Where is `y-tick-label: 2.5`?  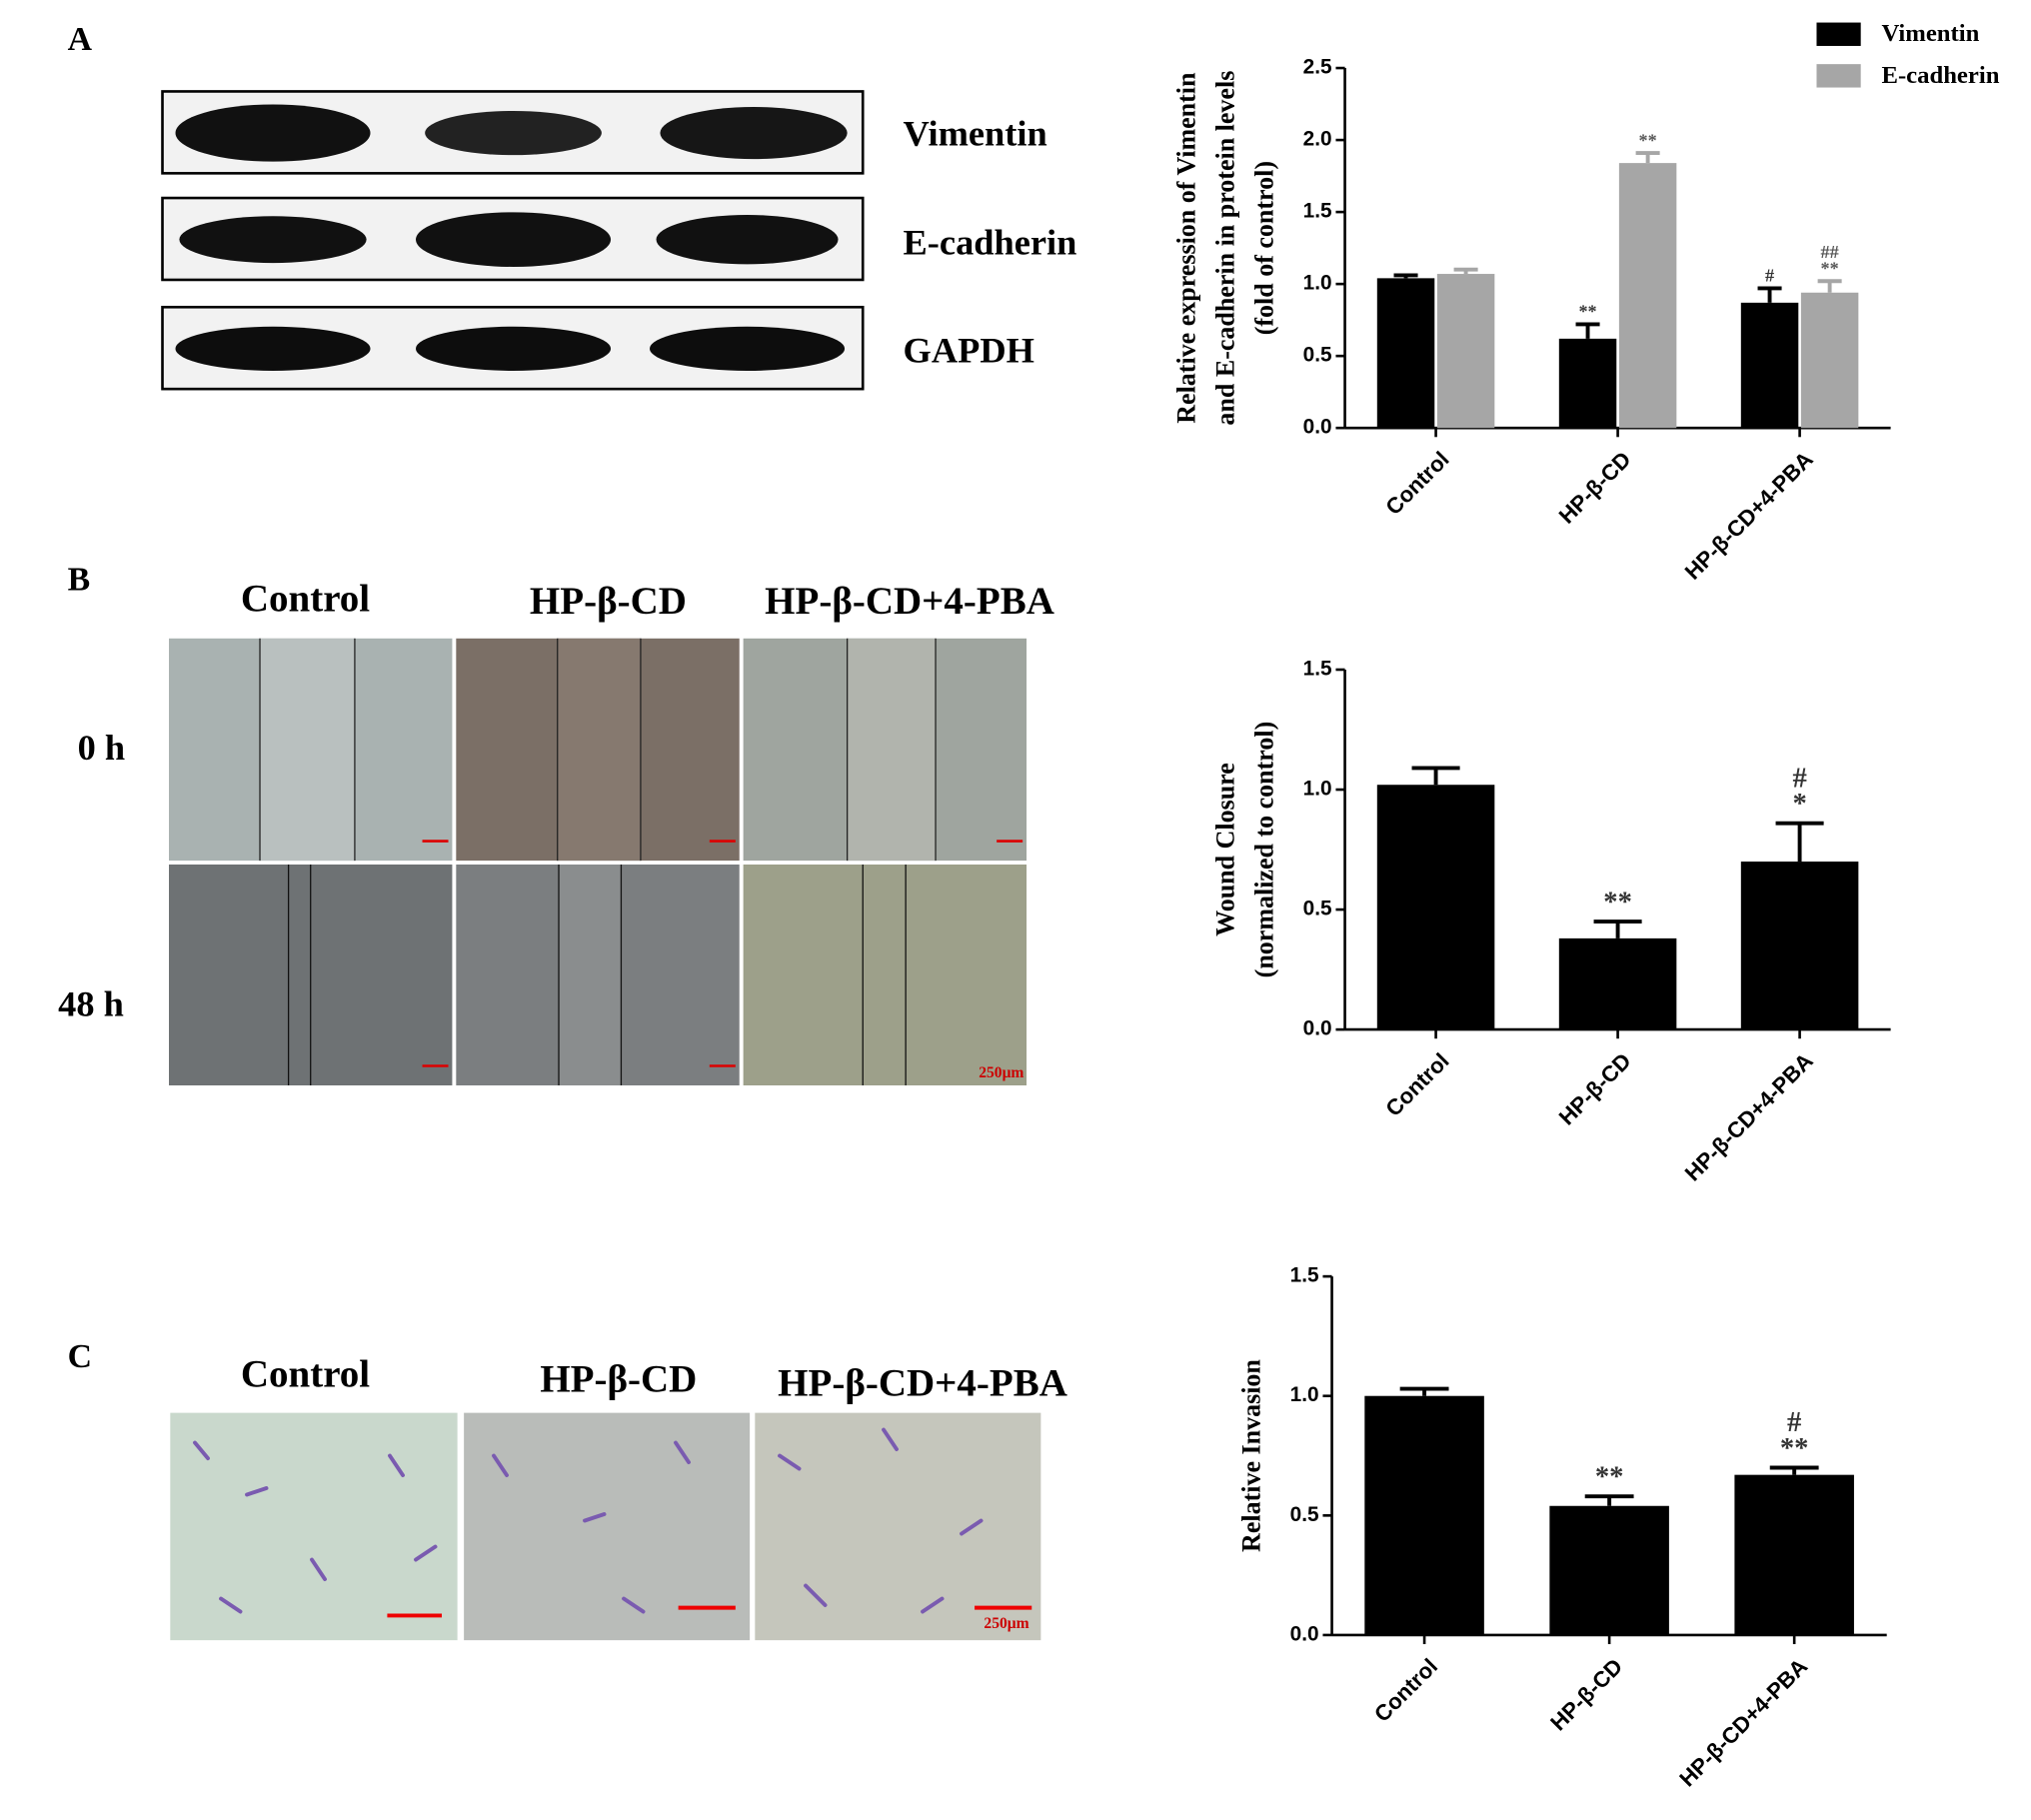 y-tick-label: 2.5 is located at coordinates (1318, 67).